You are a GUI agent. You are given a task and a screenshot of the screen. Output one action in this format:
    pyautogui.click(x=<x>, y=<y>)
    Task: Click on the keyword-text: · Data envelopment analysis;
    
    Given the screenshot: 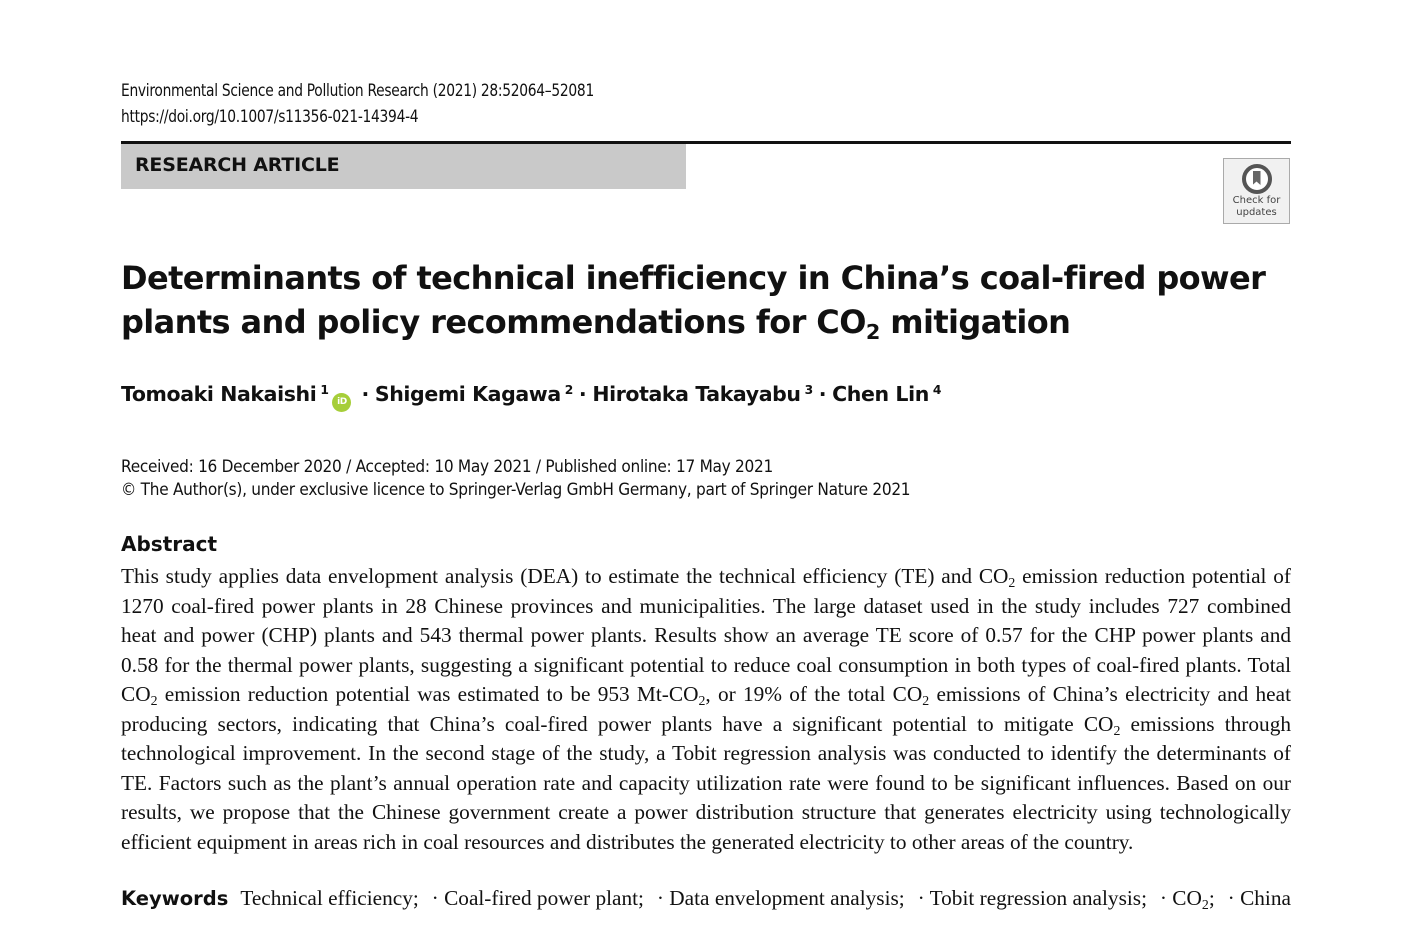 What is the action you would take?
    pyautogui.click(x=780, y=898)
    